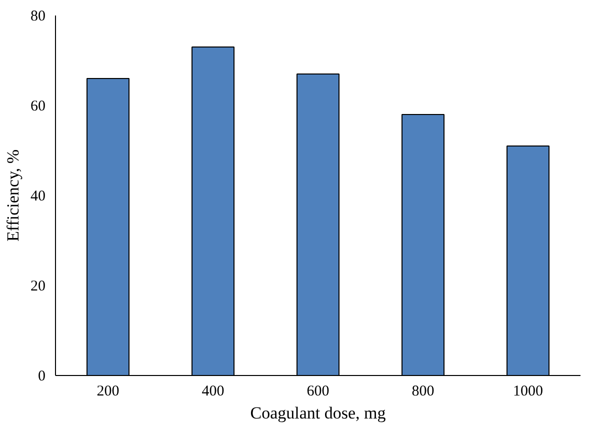 This screenshot has width=595, height=430. Describe the element at coordinates (38, 286) in the screenshot. I see `y-tick-label: 20` at that location.